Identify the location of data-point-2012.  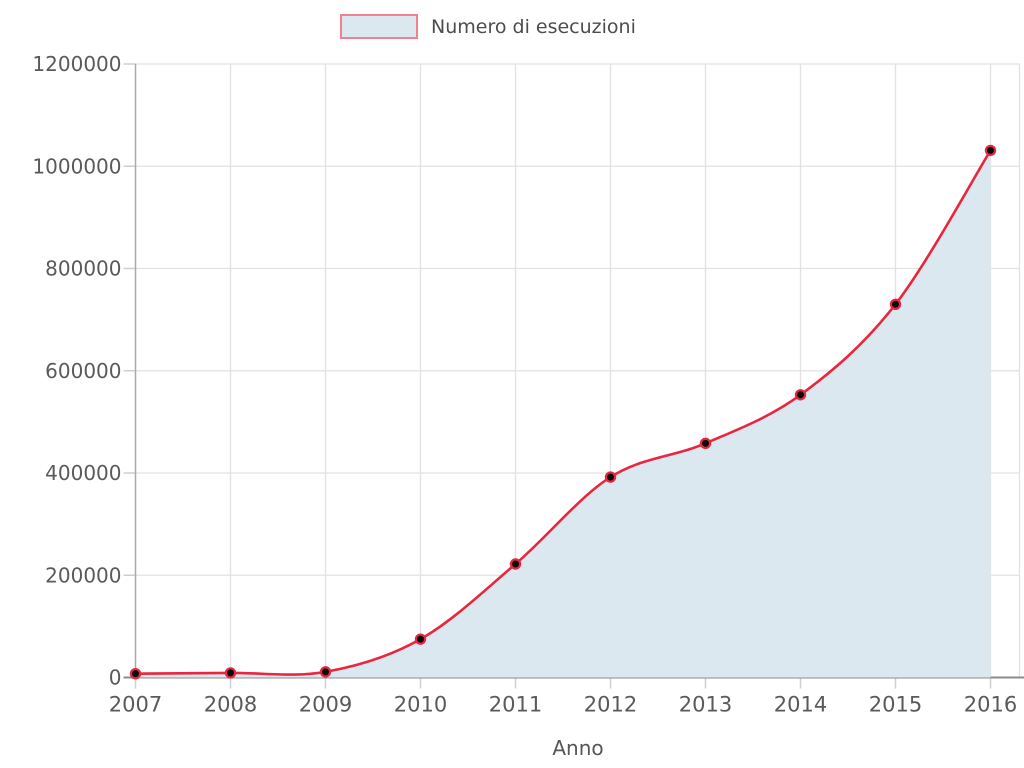
(610, 477).